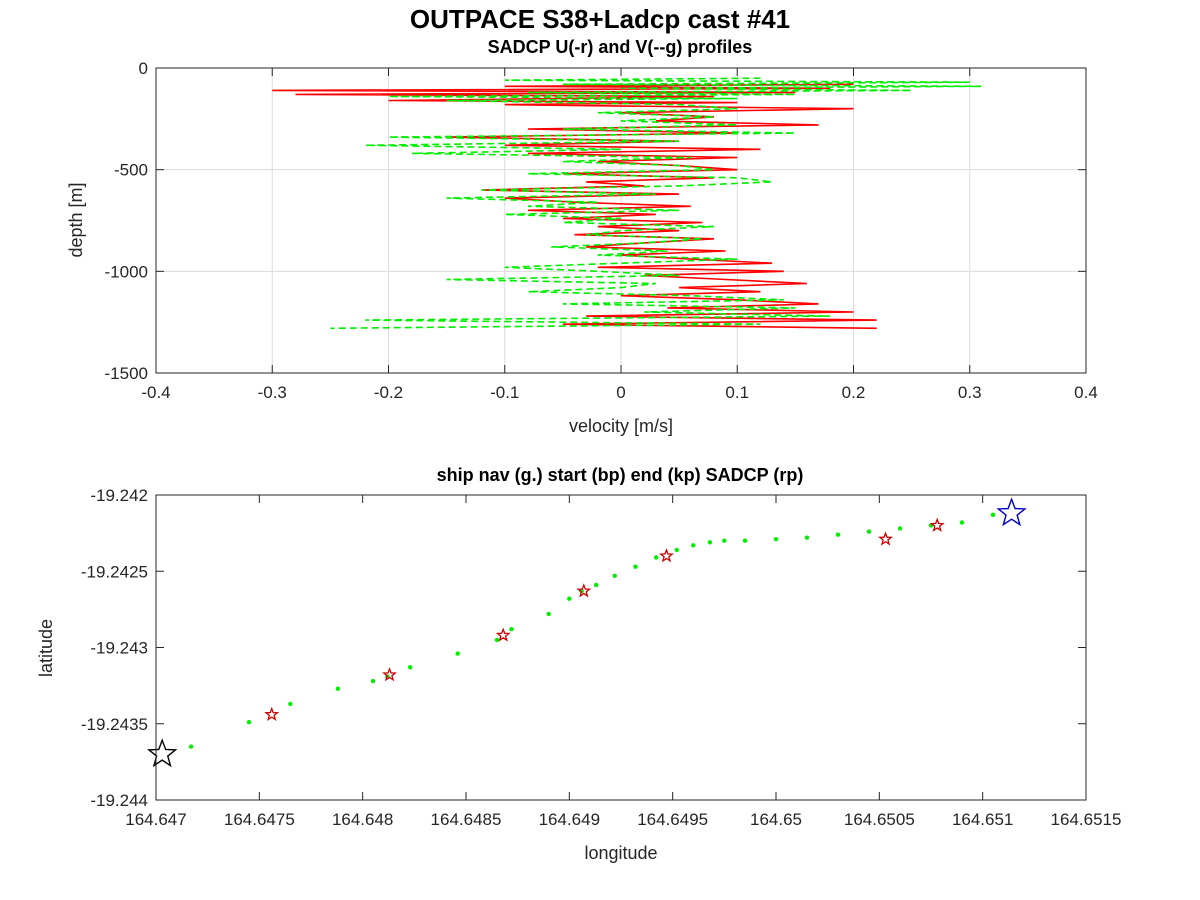 This screenshot has height=900, width=1200. Describe the element at coordinates (672, 819) in the screenshot. I see `nav-x-tick-label: 164.6495` at that location.